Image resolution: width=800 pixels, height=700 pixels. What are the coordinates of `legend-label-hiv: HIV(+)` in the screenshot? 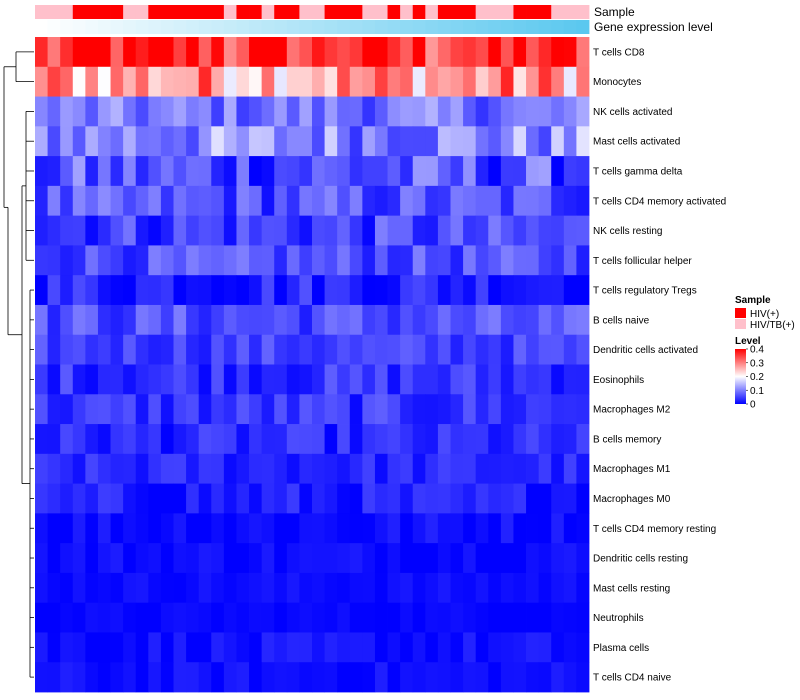 It's located at (764, 314).